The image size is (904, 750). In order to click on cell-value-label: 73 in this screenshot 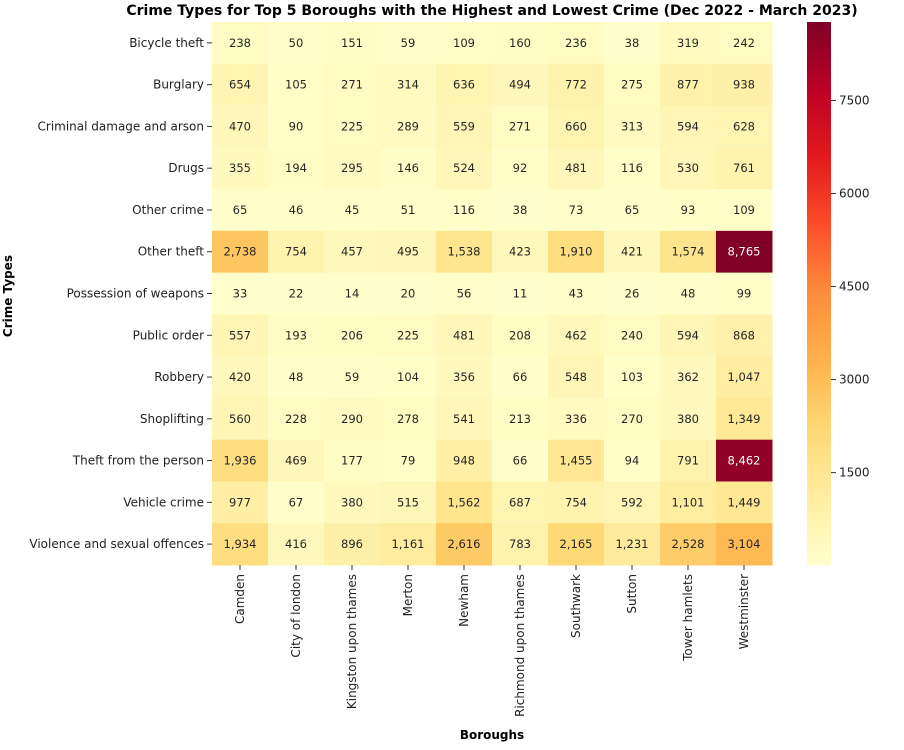, I will do `click(576, 210)`.